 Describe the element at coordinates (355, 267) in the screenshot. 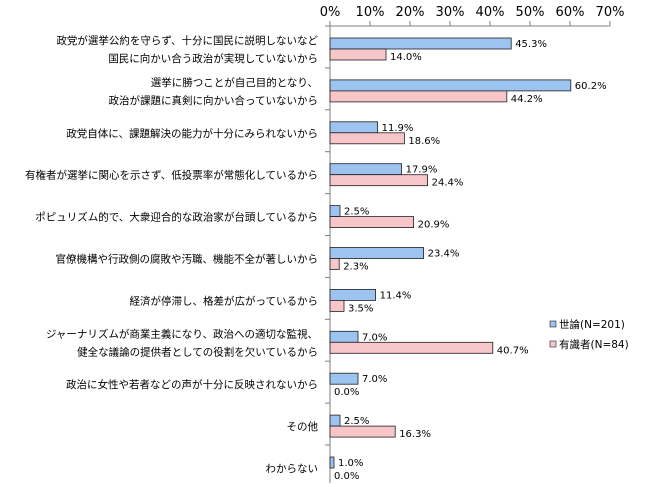

I see `data-label-series-2: 2.3%` at that location.